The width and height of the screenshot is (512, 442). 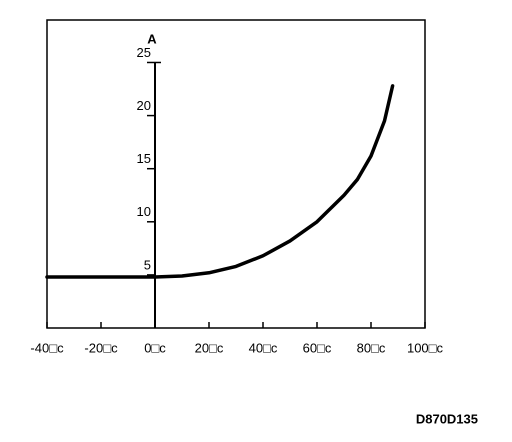 I want to click on x-tick-label: 0□c, so click(x=155, y=347).